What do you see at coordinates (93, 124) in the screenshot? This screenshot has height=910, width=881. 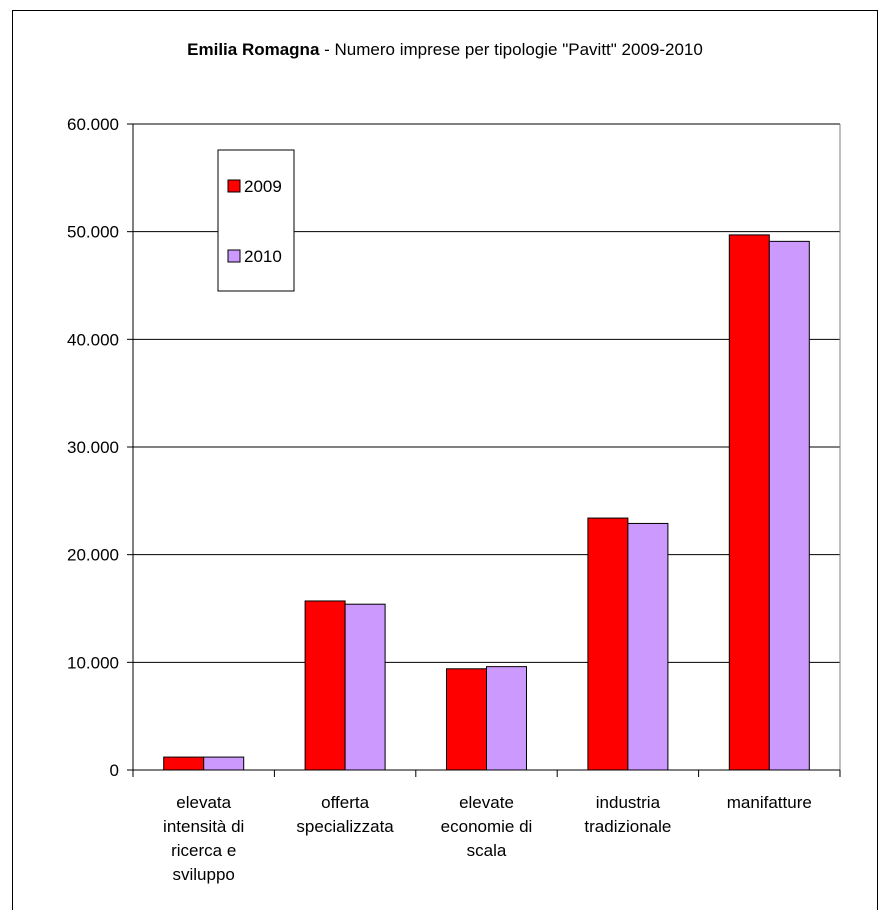 I see `y-tick-label: 60.000` at bounding box center [93, 124].